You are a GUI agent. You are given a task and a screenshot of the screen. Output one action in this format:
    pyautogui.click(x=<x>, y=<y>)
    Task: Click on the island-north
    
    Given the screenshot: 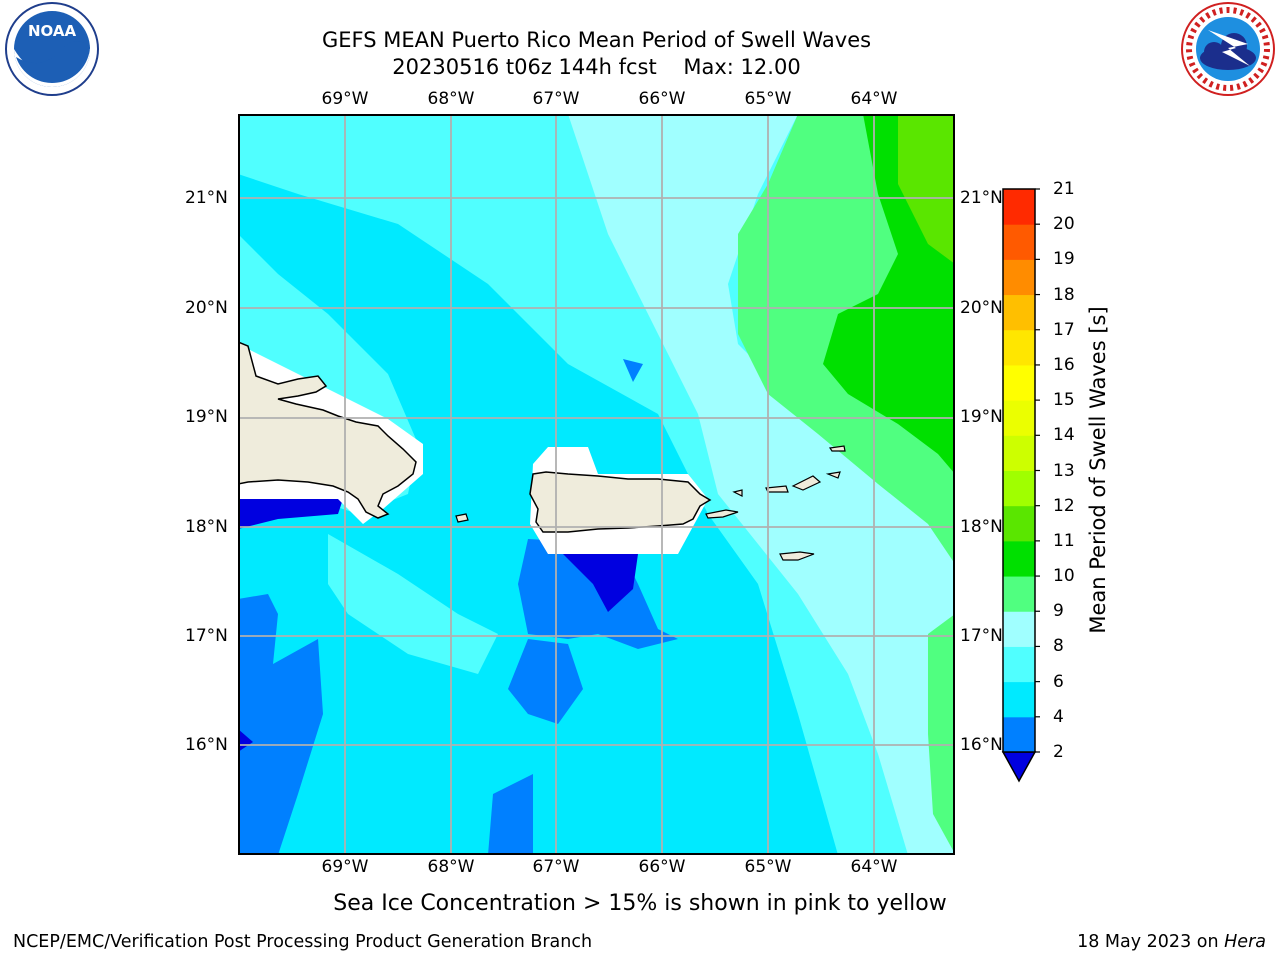 What is the action you would take?
    pyautogui.click(x=837, y=448)
    